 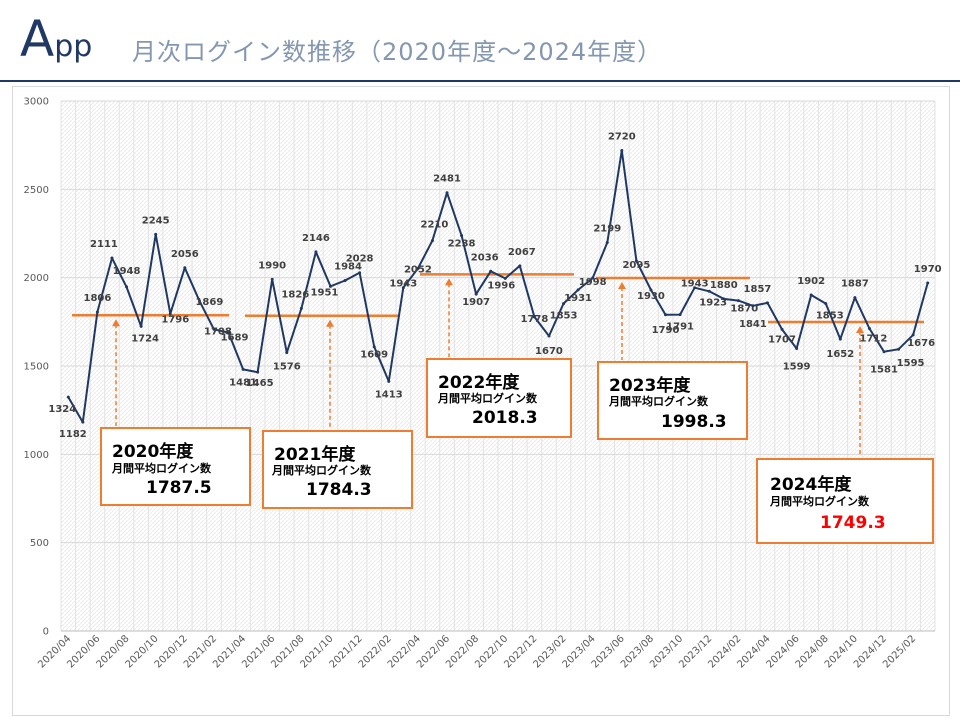 I want to click on data-label: 1948, so click(x=127, y=271).